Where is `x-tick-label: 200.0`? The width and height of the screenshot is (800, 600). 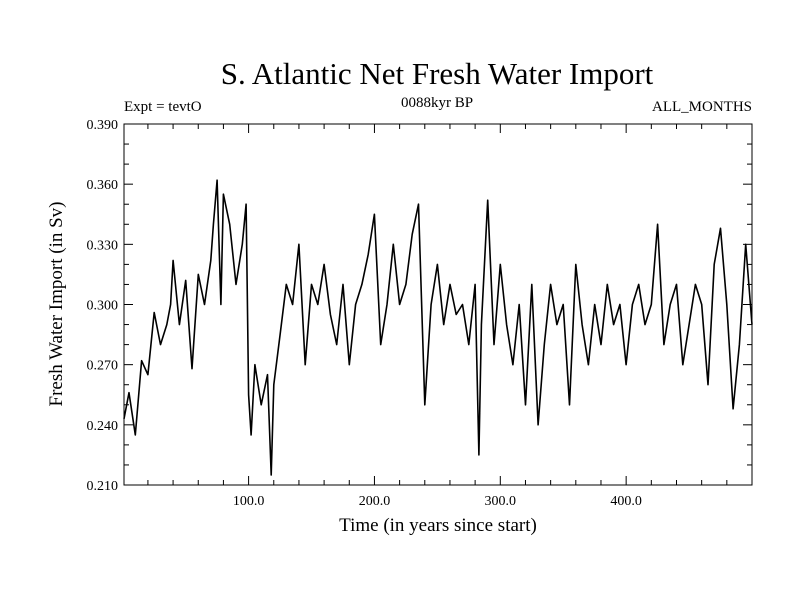 x-tick-label: 200.0 is located at coordinates (375, 501).